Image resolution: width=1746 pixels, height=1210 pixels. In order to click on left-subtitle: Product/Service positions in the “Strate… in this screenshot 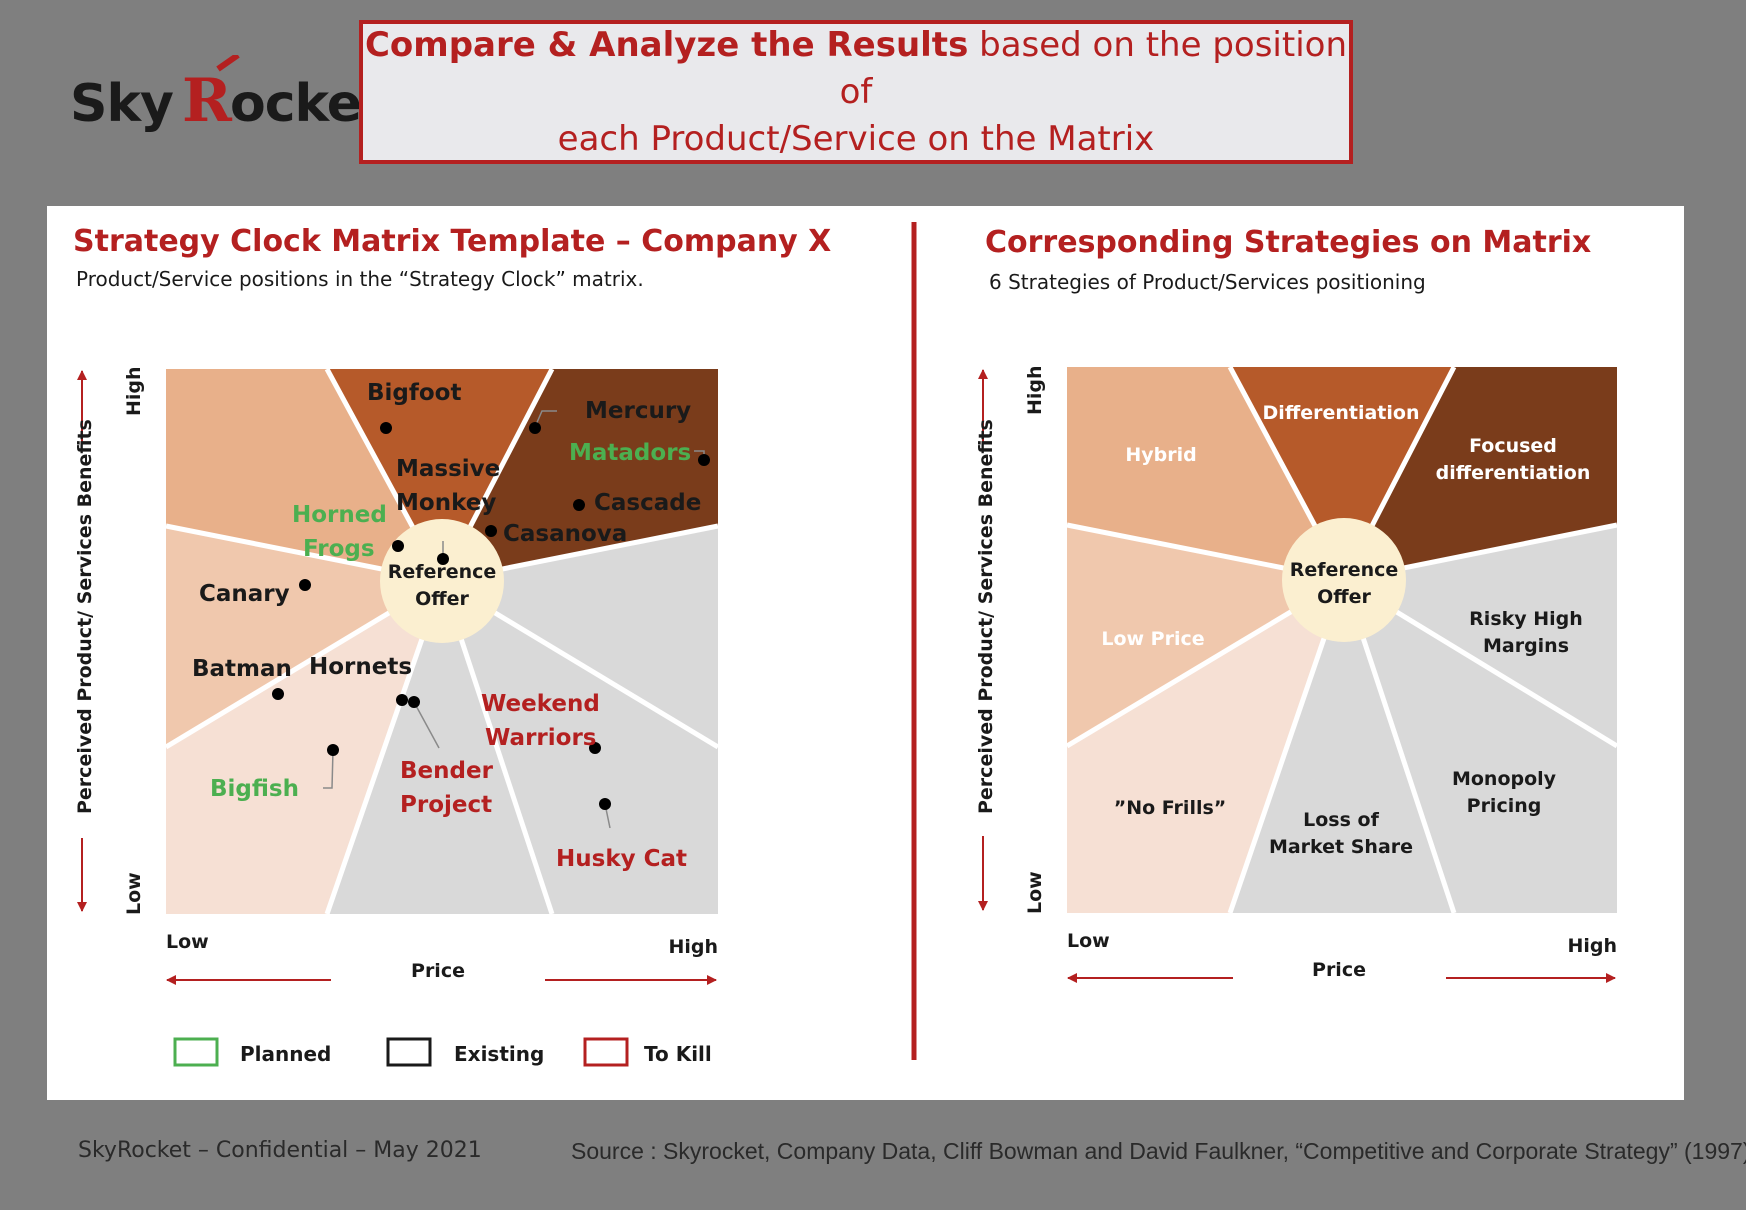, I will do `click(360, 279)`.